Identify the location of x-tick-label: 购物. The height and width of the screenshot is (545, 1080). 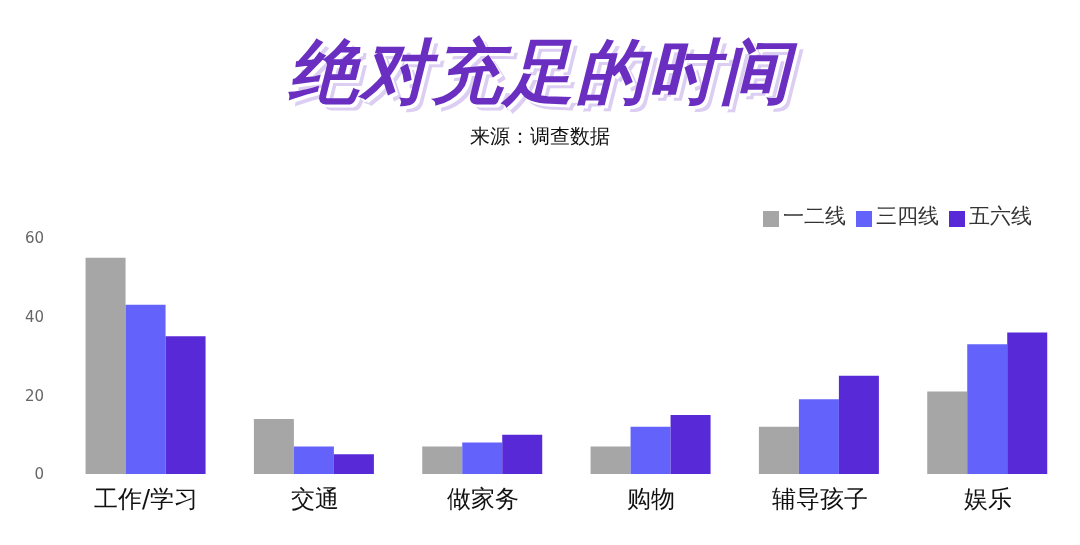
(651, 499).